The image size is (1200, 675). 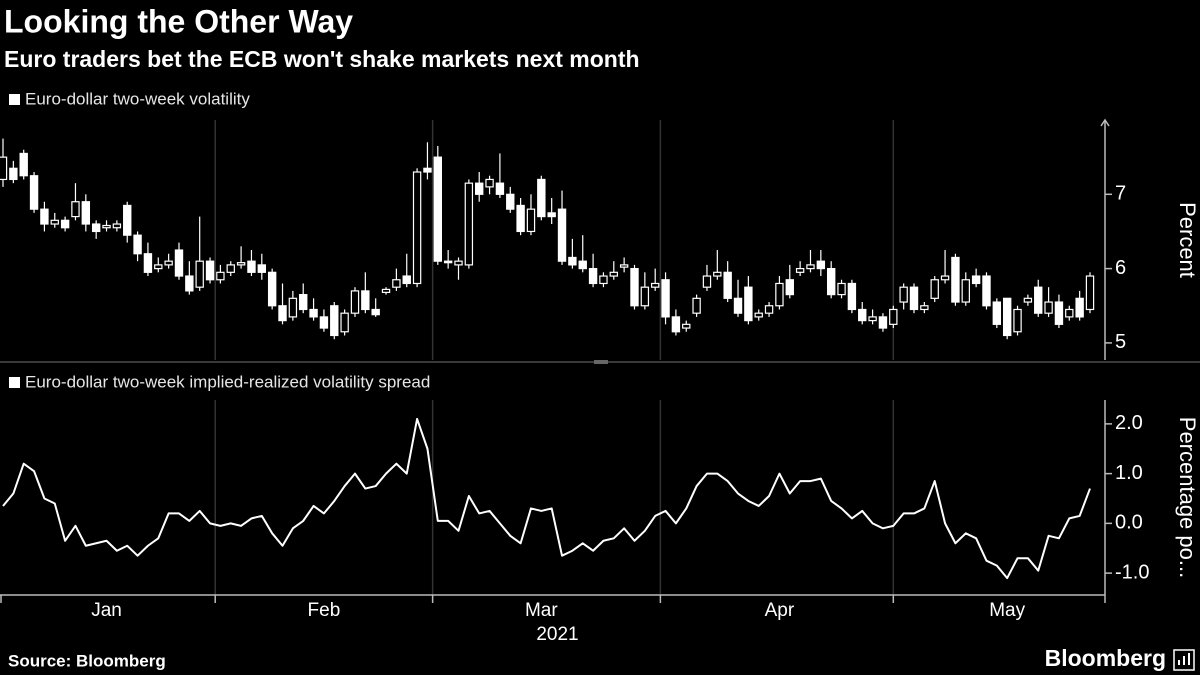 What do you see at coordinates (557, 634) in the screenshot?
I see `x-axis-title: 2021` at bounding box center [557, 634].